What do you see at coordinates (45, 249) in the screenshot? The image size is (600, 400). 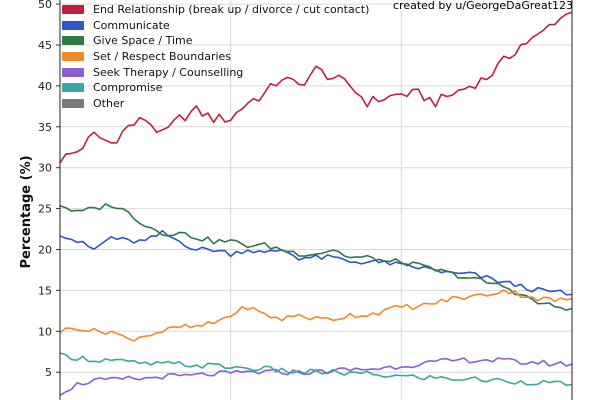 I see `y-tick-label: 20` at bounding box center [45, 249].